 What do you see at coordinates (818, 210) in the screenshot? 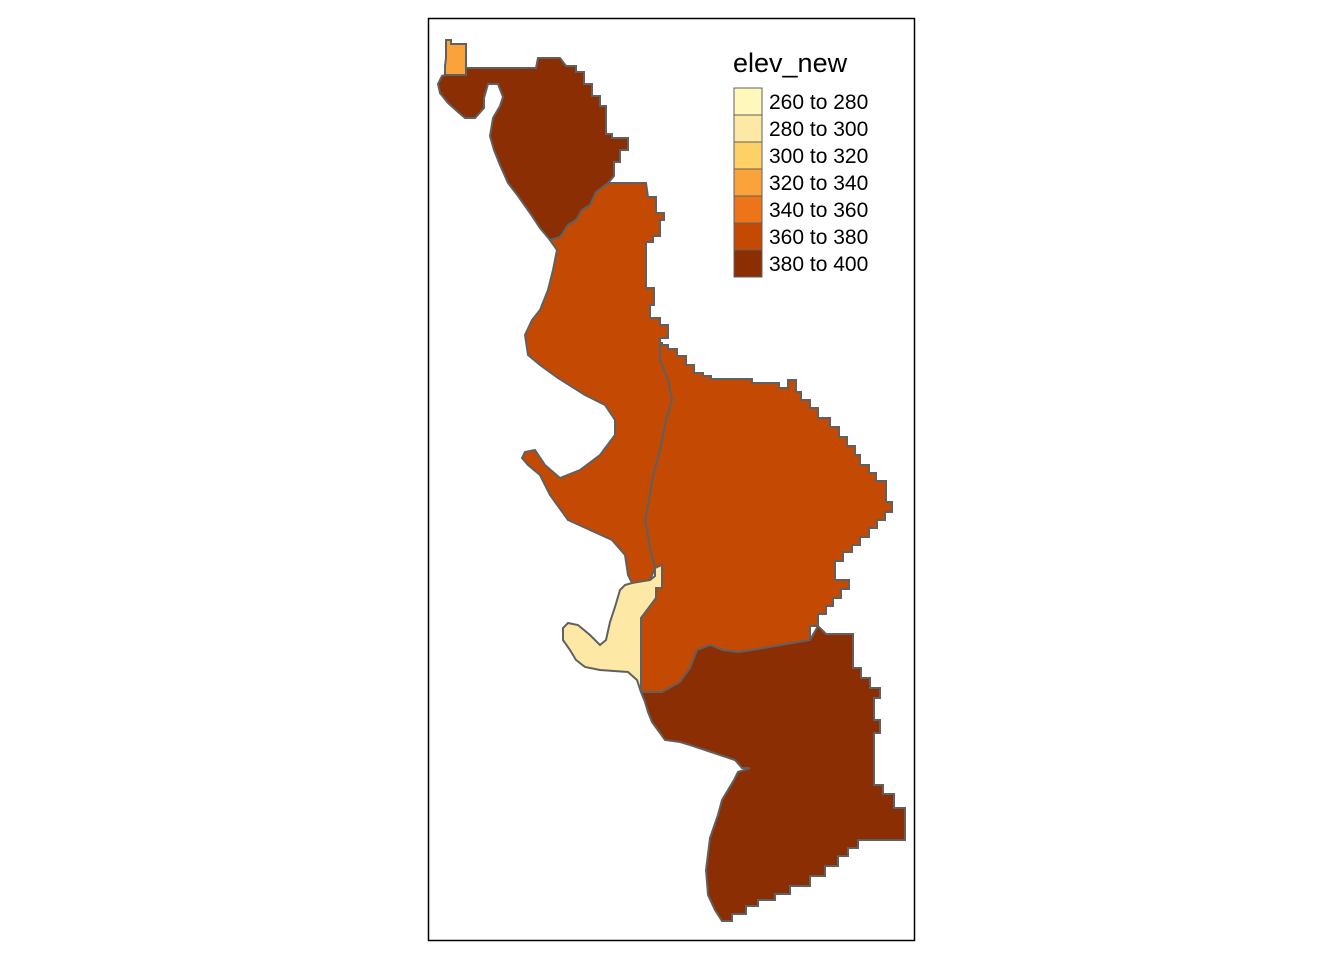
I see `legend-label: 340 to 360` at bounding box center [818, 210].